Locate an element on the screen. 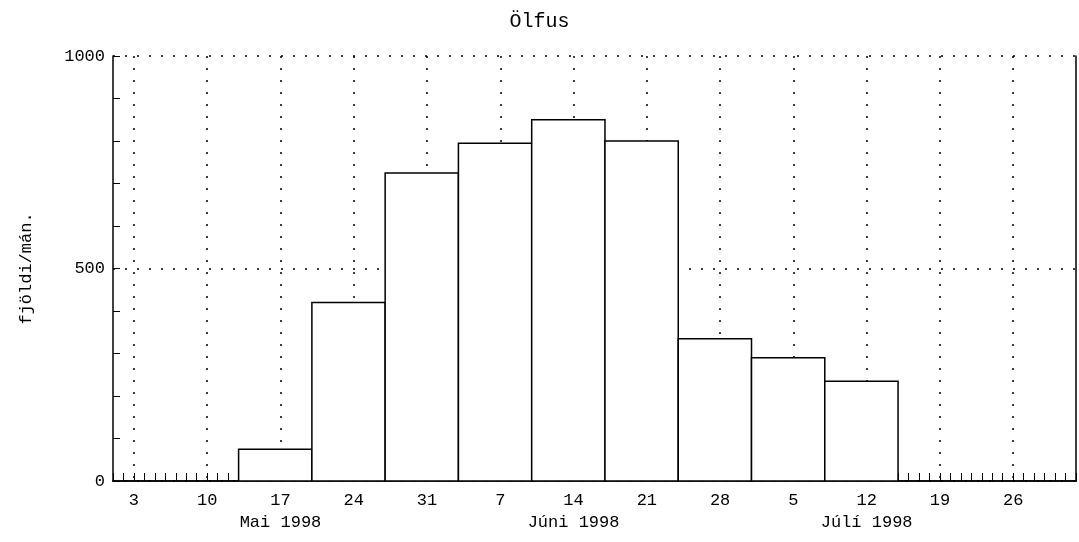 Image resolution: width=1079 pixels, height=542 pixels. y-tick-label: 500 is located at coordinates (89, 268).